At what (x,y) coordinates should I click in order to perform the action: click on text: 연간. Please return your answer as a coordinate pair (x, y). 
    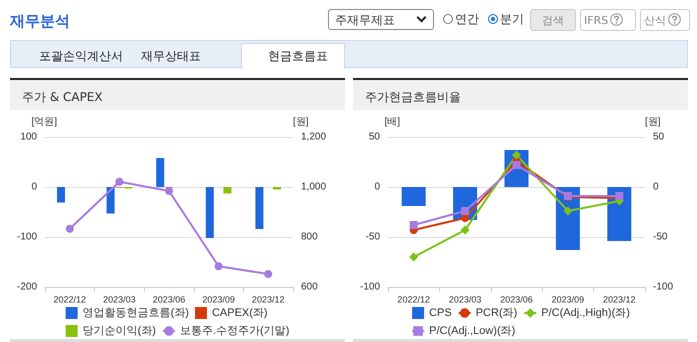
    Looking at the image, I should click on (467, 19).